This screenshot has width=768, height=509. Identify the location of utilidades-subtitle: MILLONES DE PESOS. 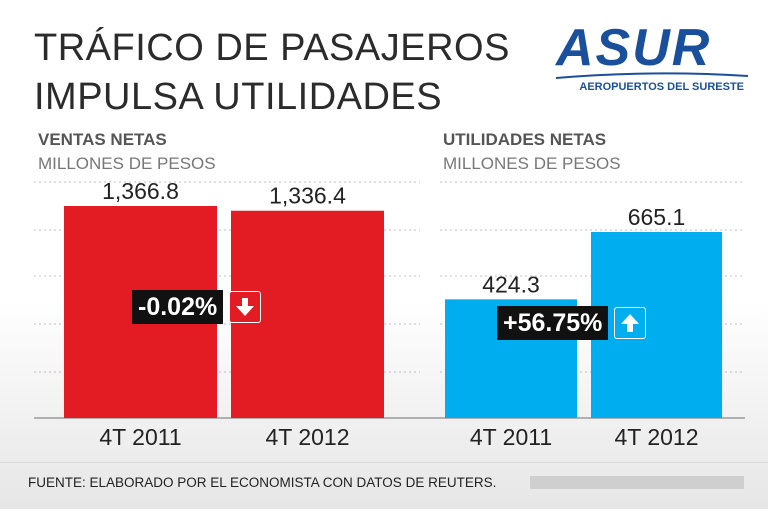
(532, 163).